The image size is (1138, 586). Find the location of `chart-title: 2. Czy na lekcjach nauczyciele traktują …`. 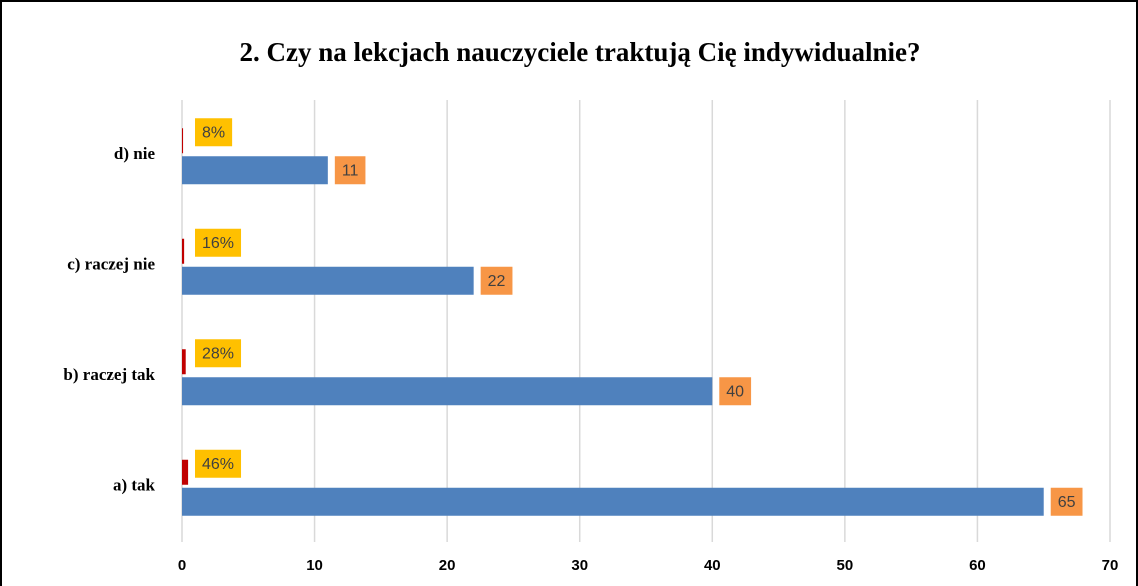

chart-title: 2. Czy na lekcjach nauczyciele traktują … is located at coordinates (580, 52).